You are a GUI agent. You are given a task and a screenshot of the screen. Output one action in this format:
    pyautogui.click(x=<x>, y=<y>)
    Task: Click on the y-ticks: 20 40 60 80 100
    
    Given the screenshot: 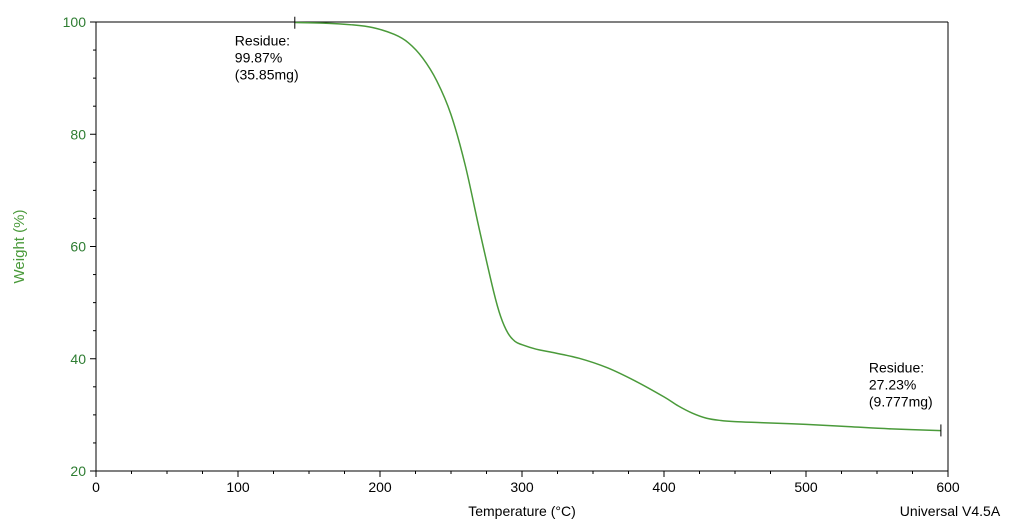 What is the action you would take?
    pyautogui.click(x=79, y=246)
    